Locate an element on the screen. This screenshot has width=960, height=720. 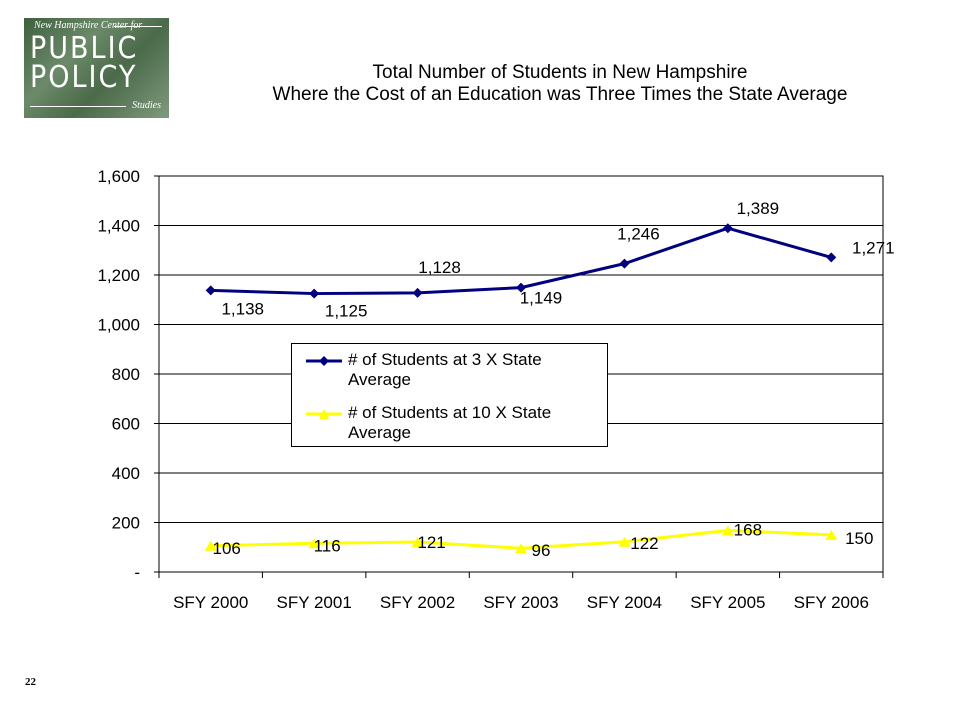
data-label: 1,138 is located at coordinates (242, 308).